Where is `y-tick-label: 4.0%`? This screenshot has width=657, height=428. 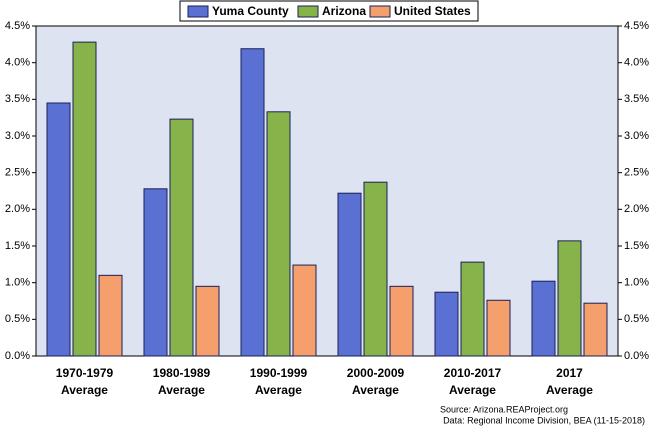 y-tick-label: 4.0% is located at coordinates (17, 63).